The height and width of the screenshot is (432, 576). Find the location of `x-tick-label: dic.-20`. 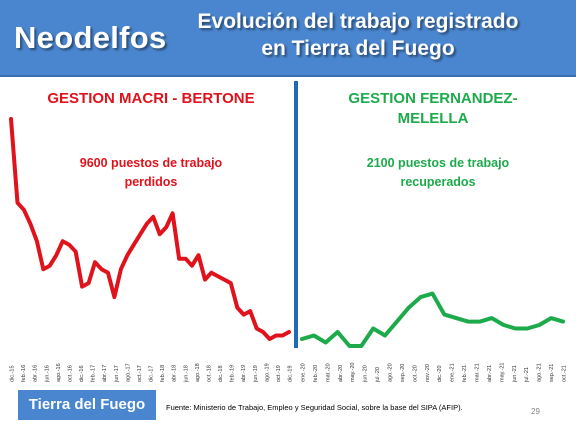

x-tick-label: dic.-20 is located at coordinates (440, 373).